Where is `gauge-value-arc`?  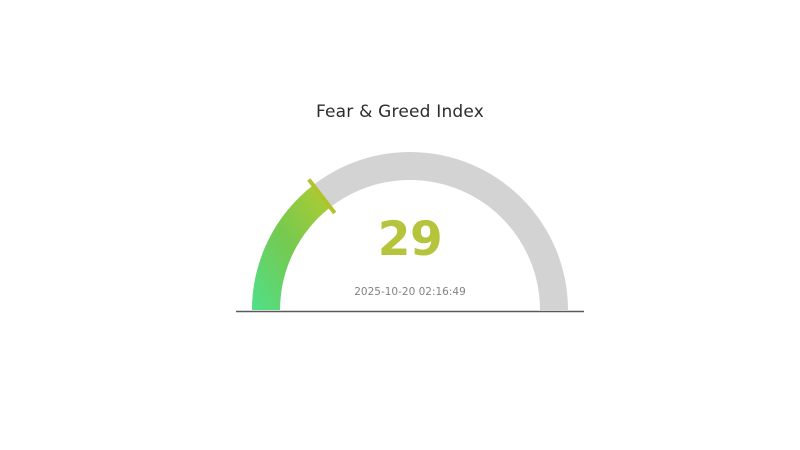
gauge-value-arc is located at coordinates (291, 247).